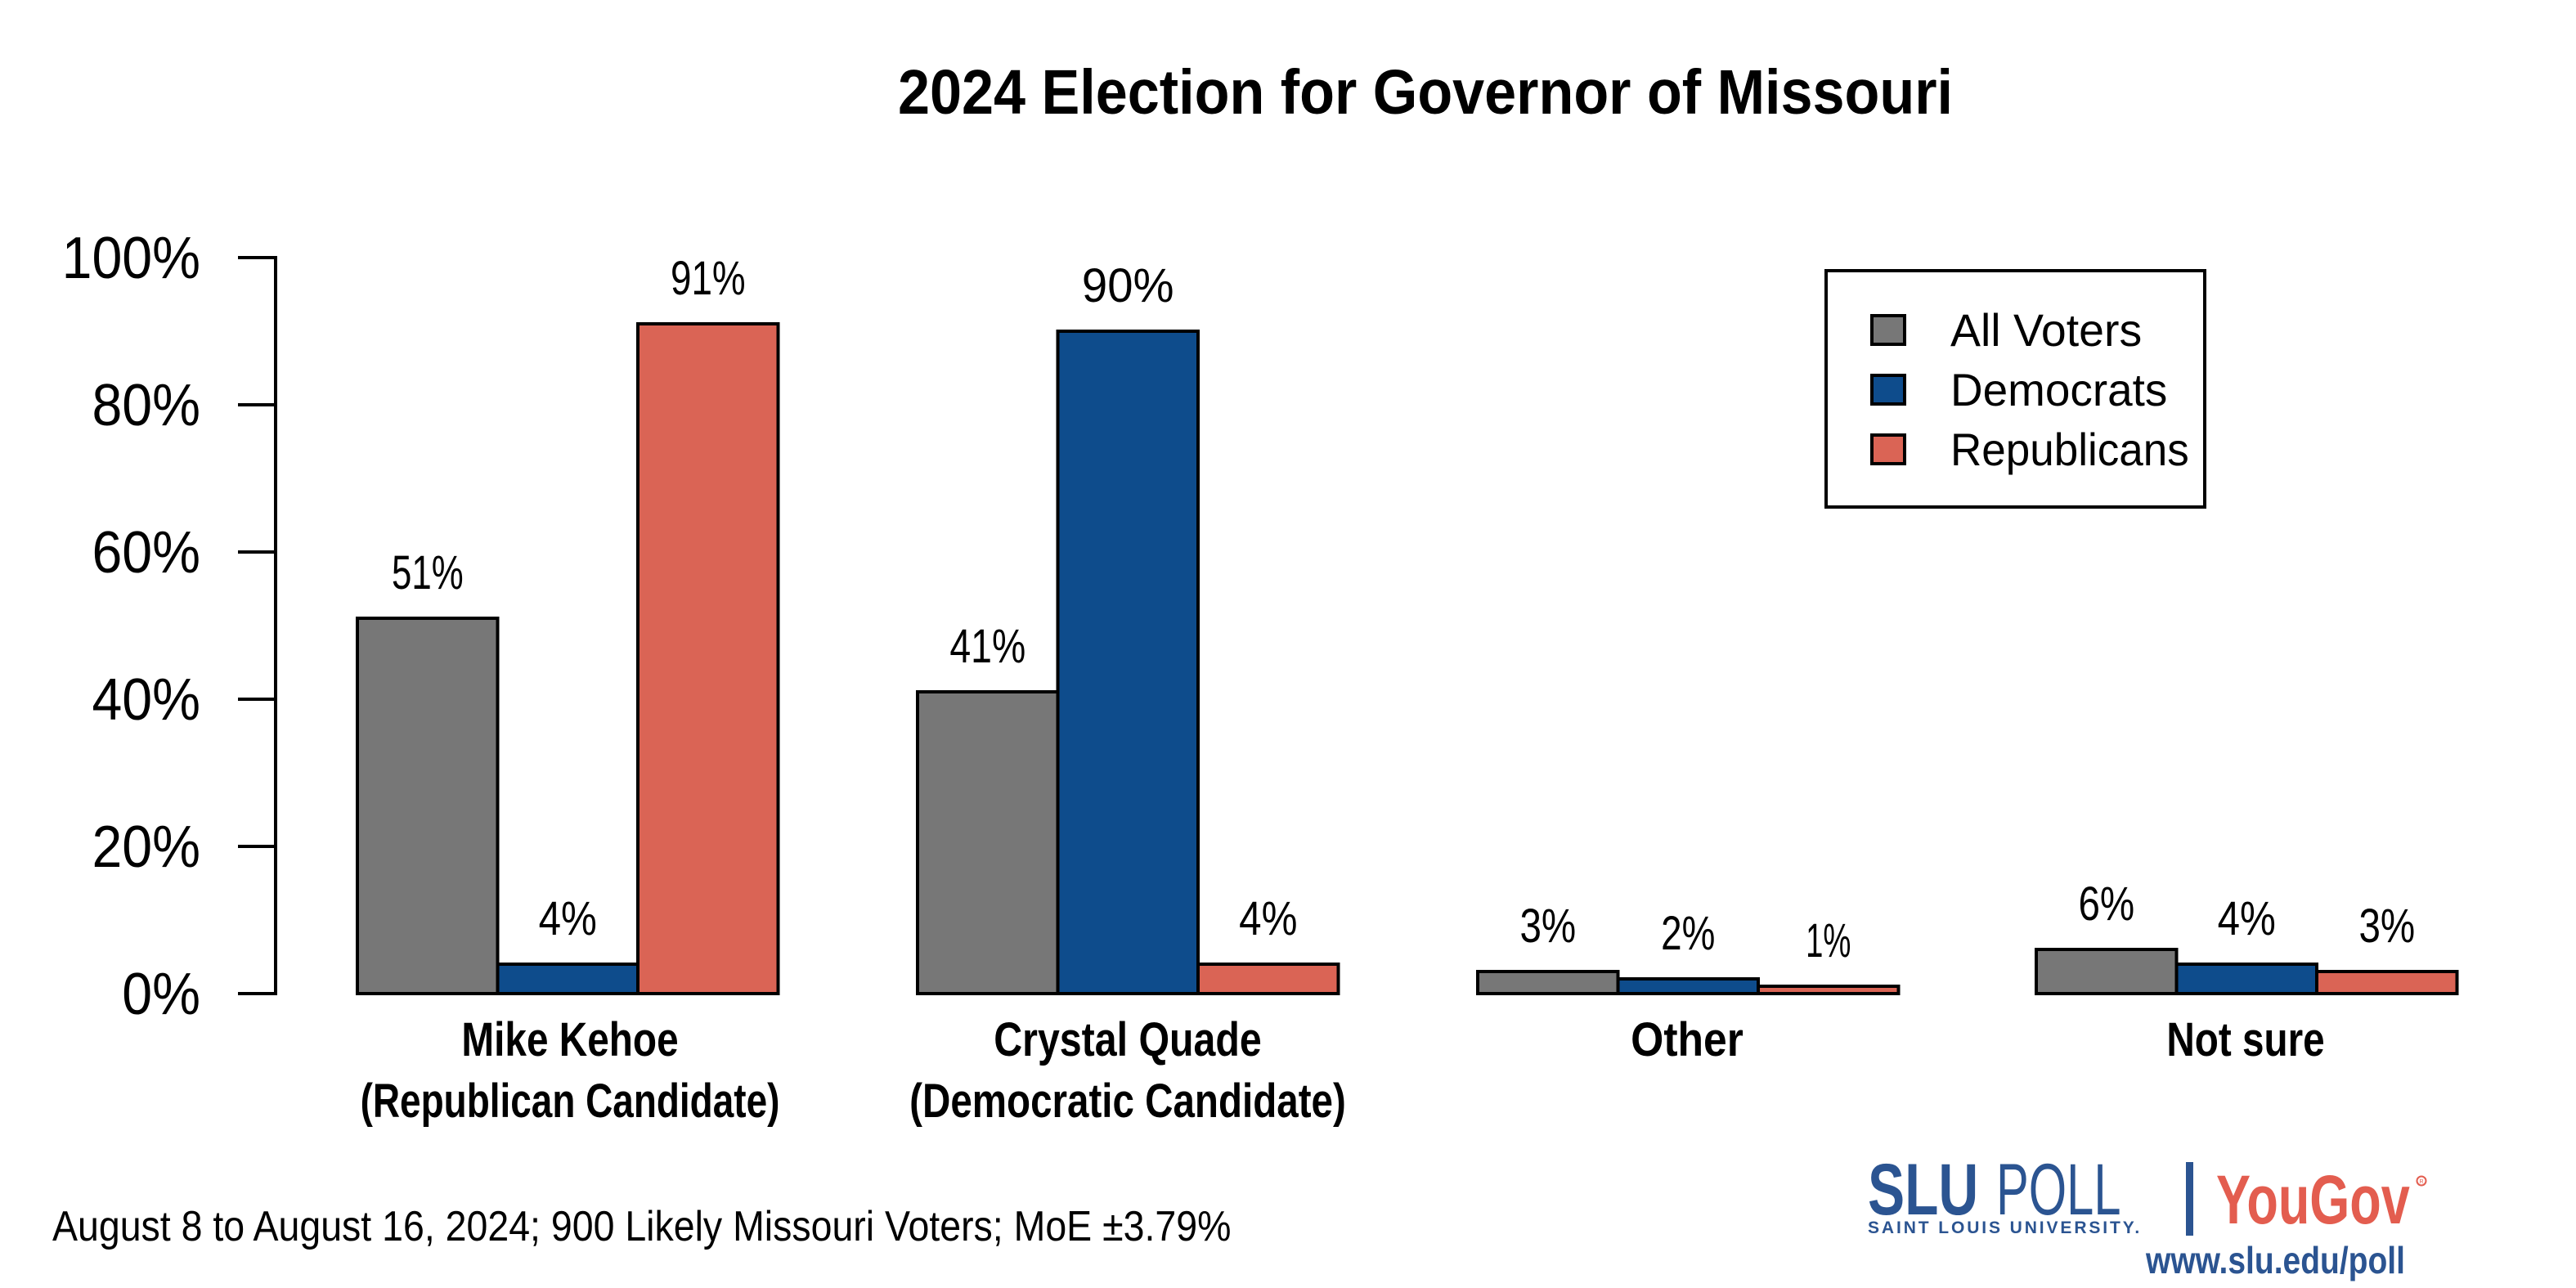 The width and height of the screenshot is (2576, 1288). I want to click on svg-text: 40%, so click(146, 699).